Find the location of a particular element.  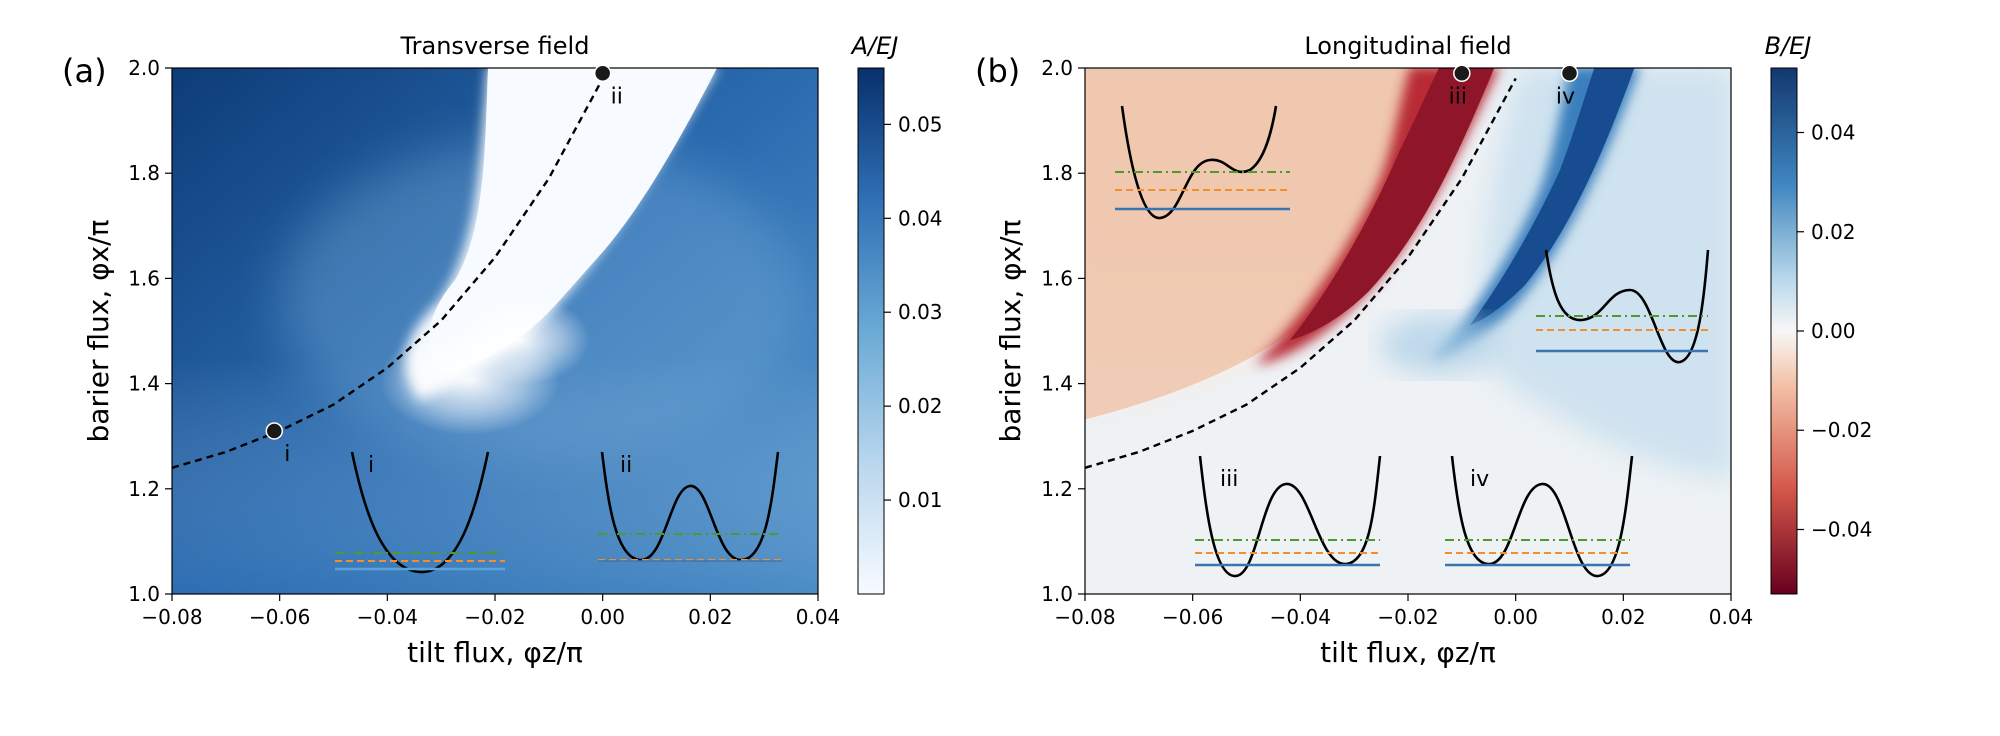

colorbar-ticks-a: 0.01 0.02 0.03 0.04 0.05 is located at coordinates (913, 312).